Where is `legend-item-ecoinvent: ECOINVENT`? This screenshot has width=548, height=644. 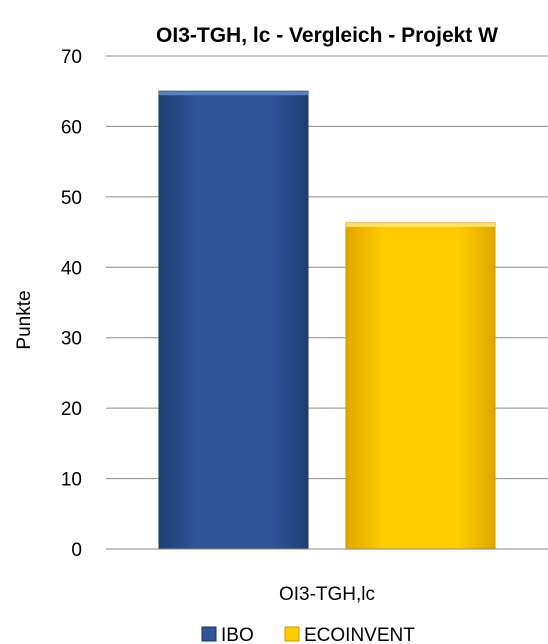 legend-item-ecoinvent: ECOINVENT is located at coordinates (349, 634).